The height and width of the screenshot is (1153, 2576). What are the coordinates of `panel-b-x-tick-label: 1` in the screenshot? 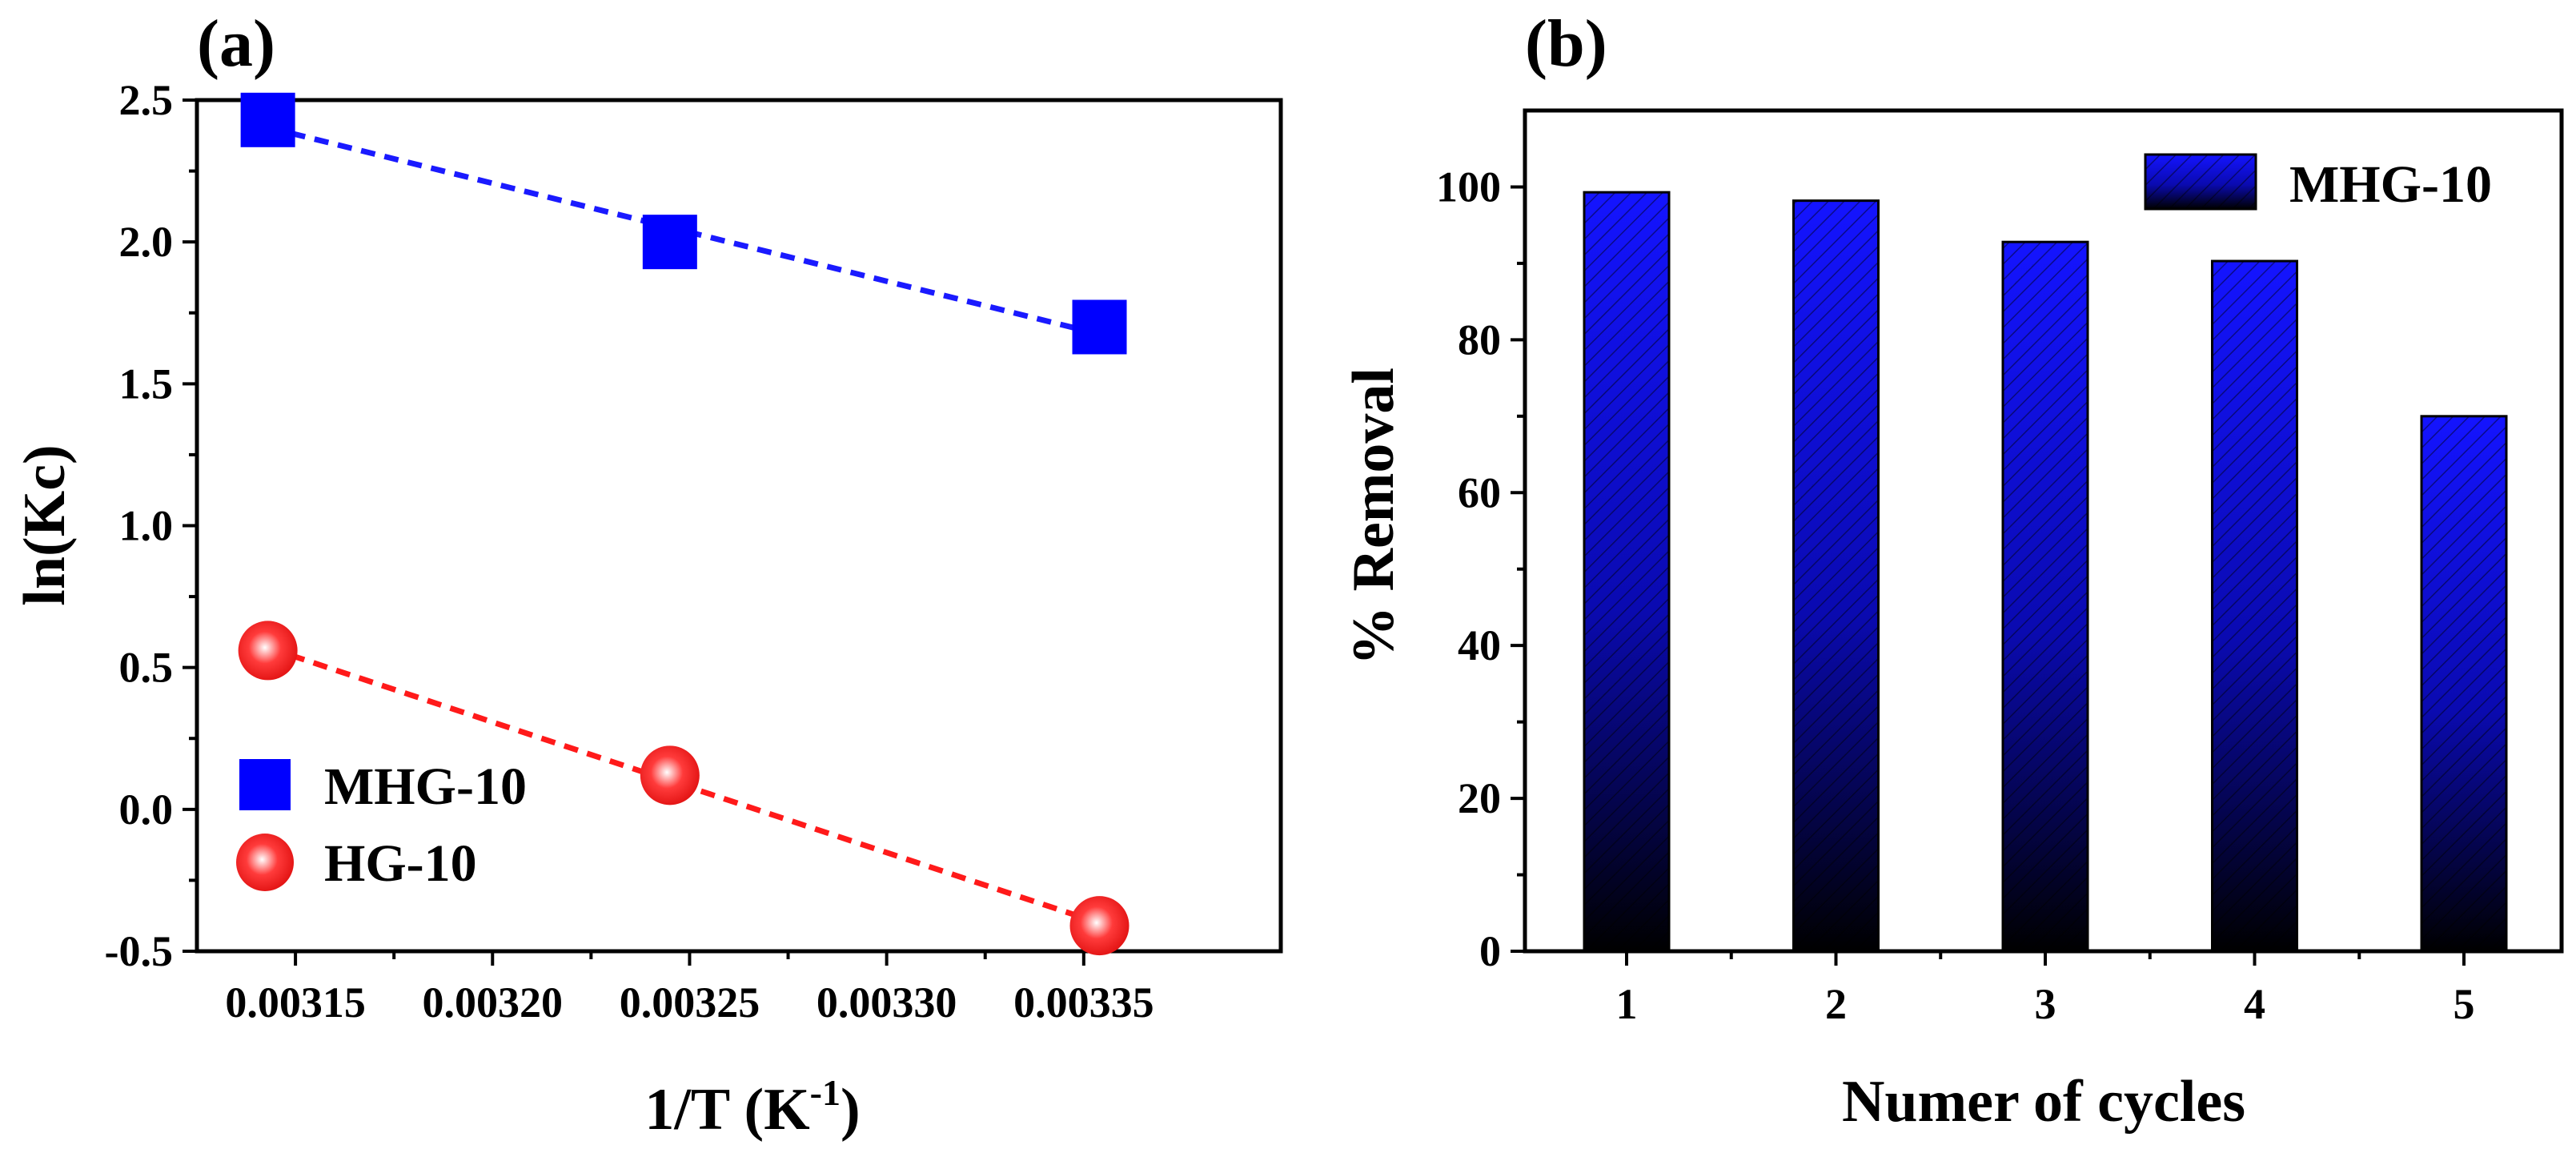 It's located at (1627, 1004).